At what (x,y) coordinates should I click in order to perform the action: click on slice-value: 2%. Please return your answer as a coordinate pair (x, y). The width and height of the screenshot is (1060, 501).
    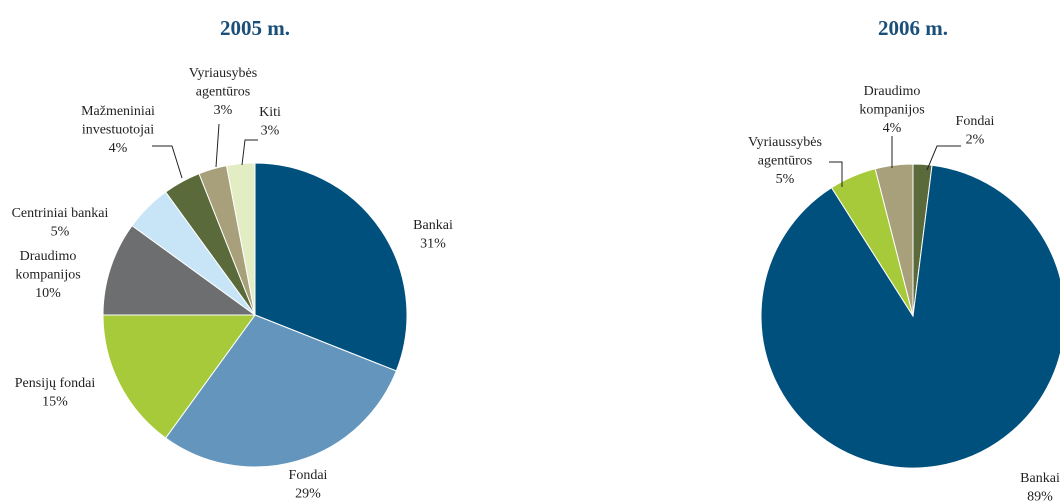
    Looking at the image, I should click on (975, 140).